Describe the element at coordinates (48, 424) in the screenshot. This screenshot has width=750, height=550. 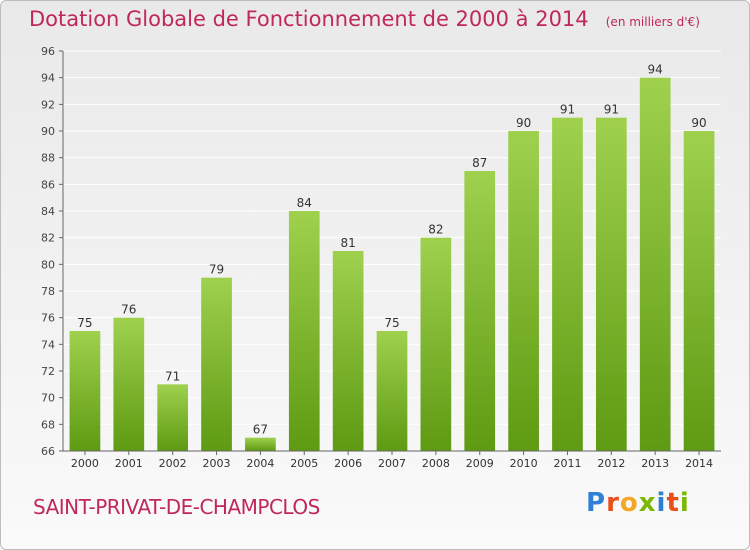
I see `y-tick-label: 68` at that location.